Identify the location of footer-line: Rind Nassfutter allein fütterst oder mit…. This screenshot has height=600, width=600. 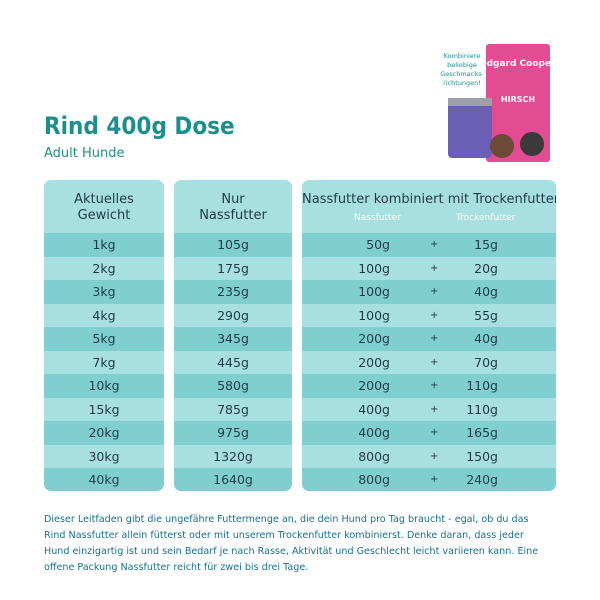
(284, 535).